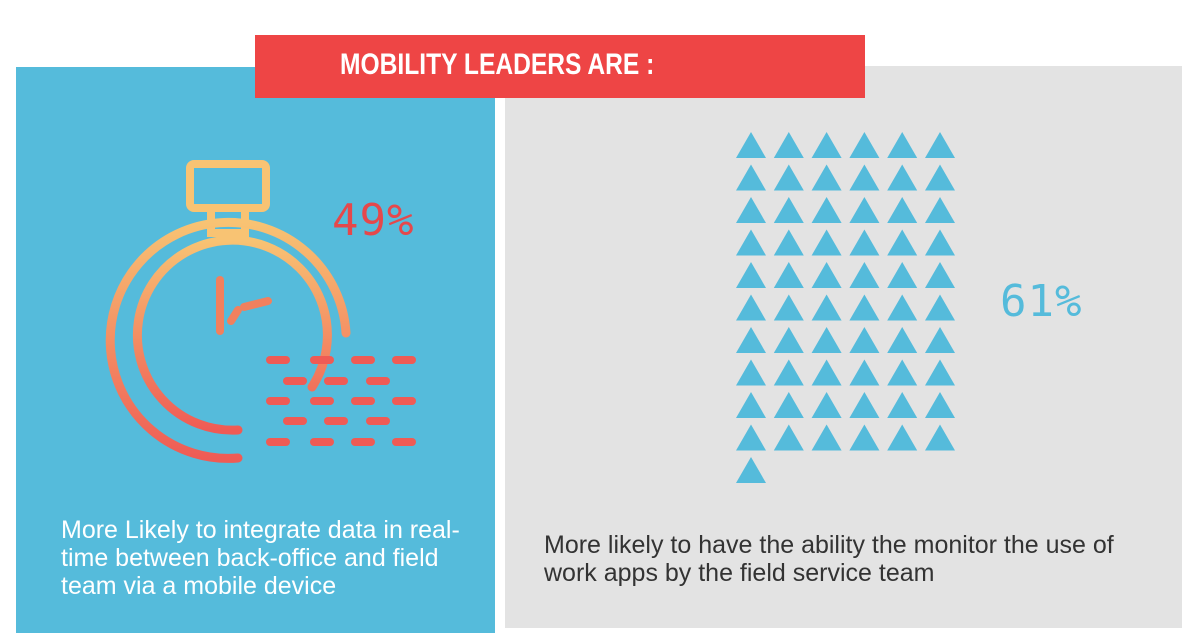 The width and height of the screenshot is (1200, 644). I want to click on banner-title: MOBILITY LEADERS ARE :, so click(497, 64).